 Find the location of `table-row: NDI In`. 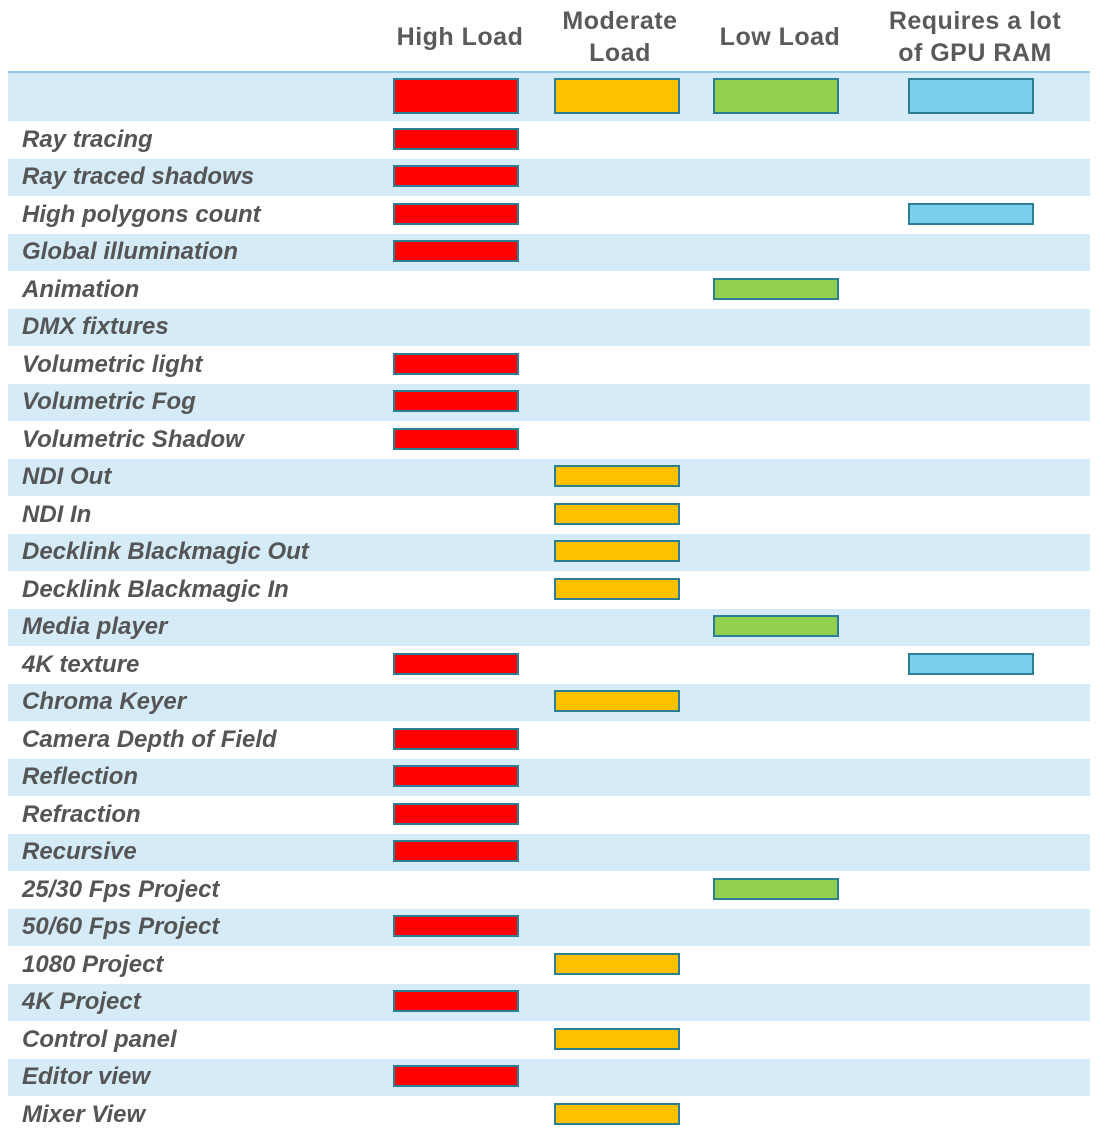

table-row: NDI In is located at coordinates (549, 515).